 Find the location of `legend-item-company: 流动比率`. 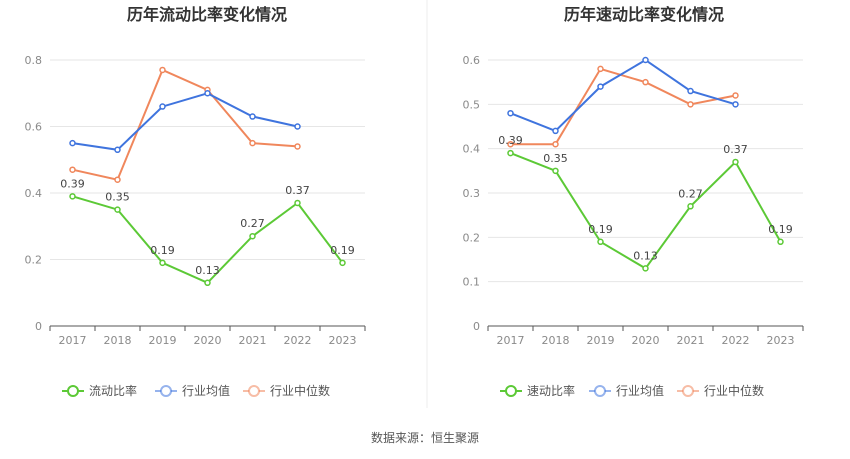

legend-item-company: 流动比率 is located at coordinates (99, 390).